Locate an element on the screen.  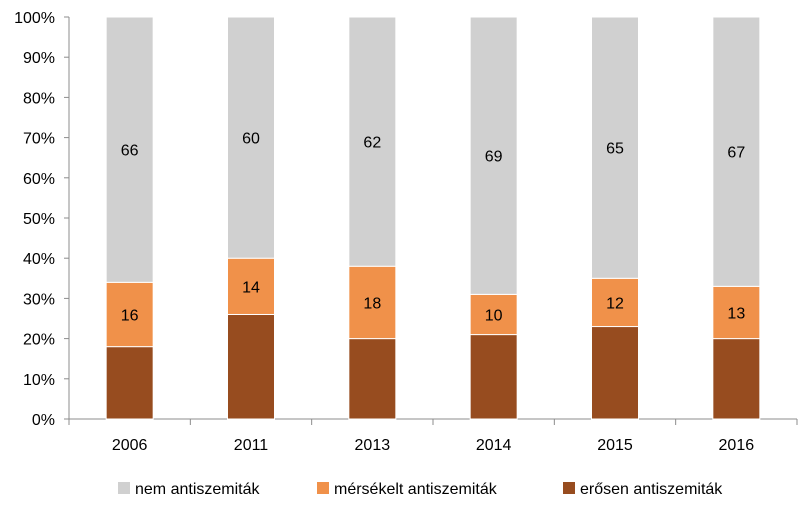
x-tick-label: 2013 is located at coordinates (373, 445).